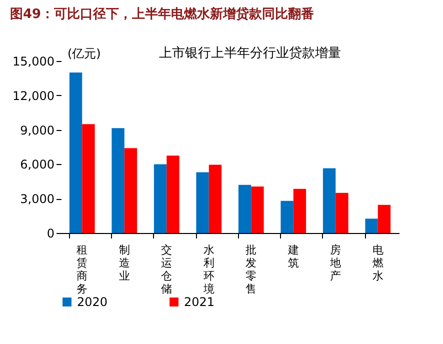 The image size is (443, 344). What do you see at coordinates (199, 302) in the screenshot?
I see `legend-label: 2021` at bounding box center [199, 302].